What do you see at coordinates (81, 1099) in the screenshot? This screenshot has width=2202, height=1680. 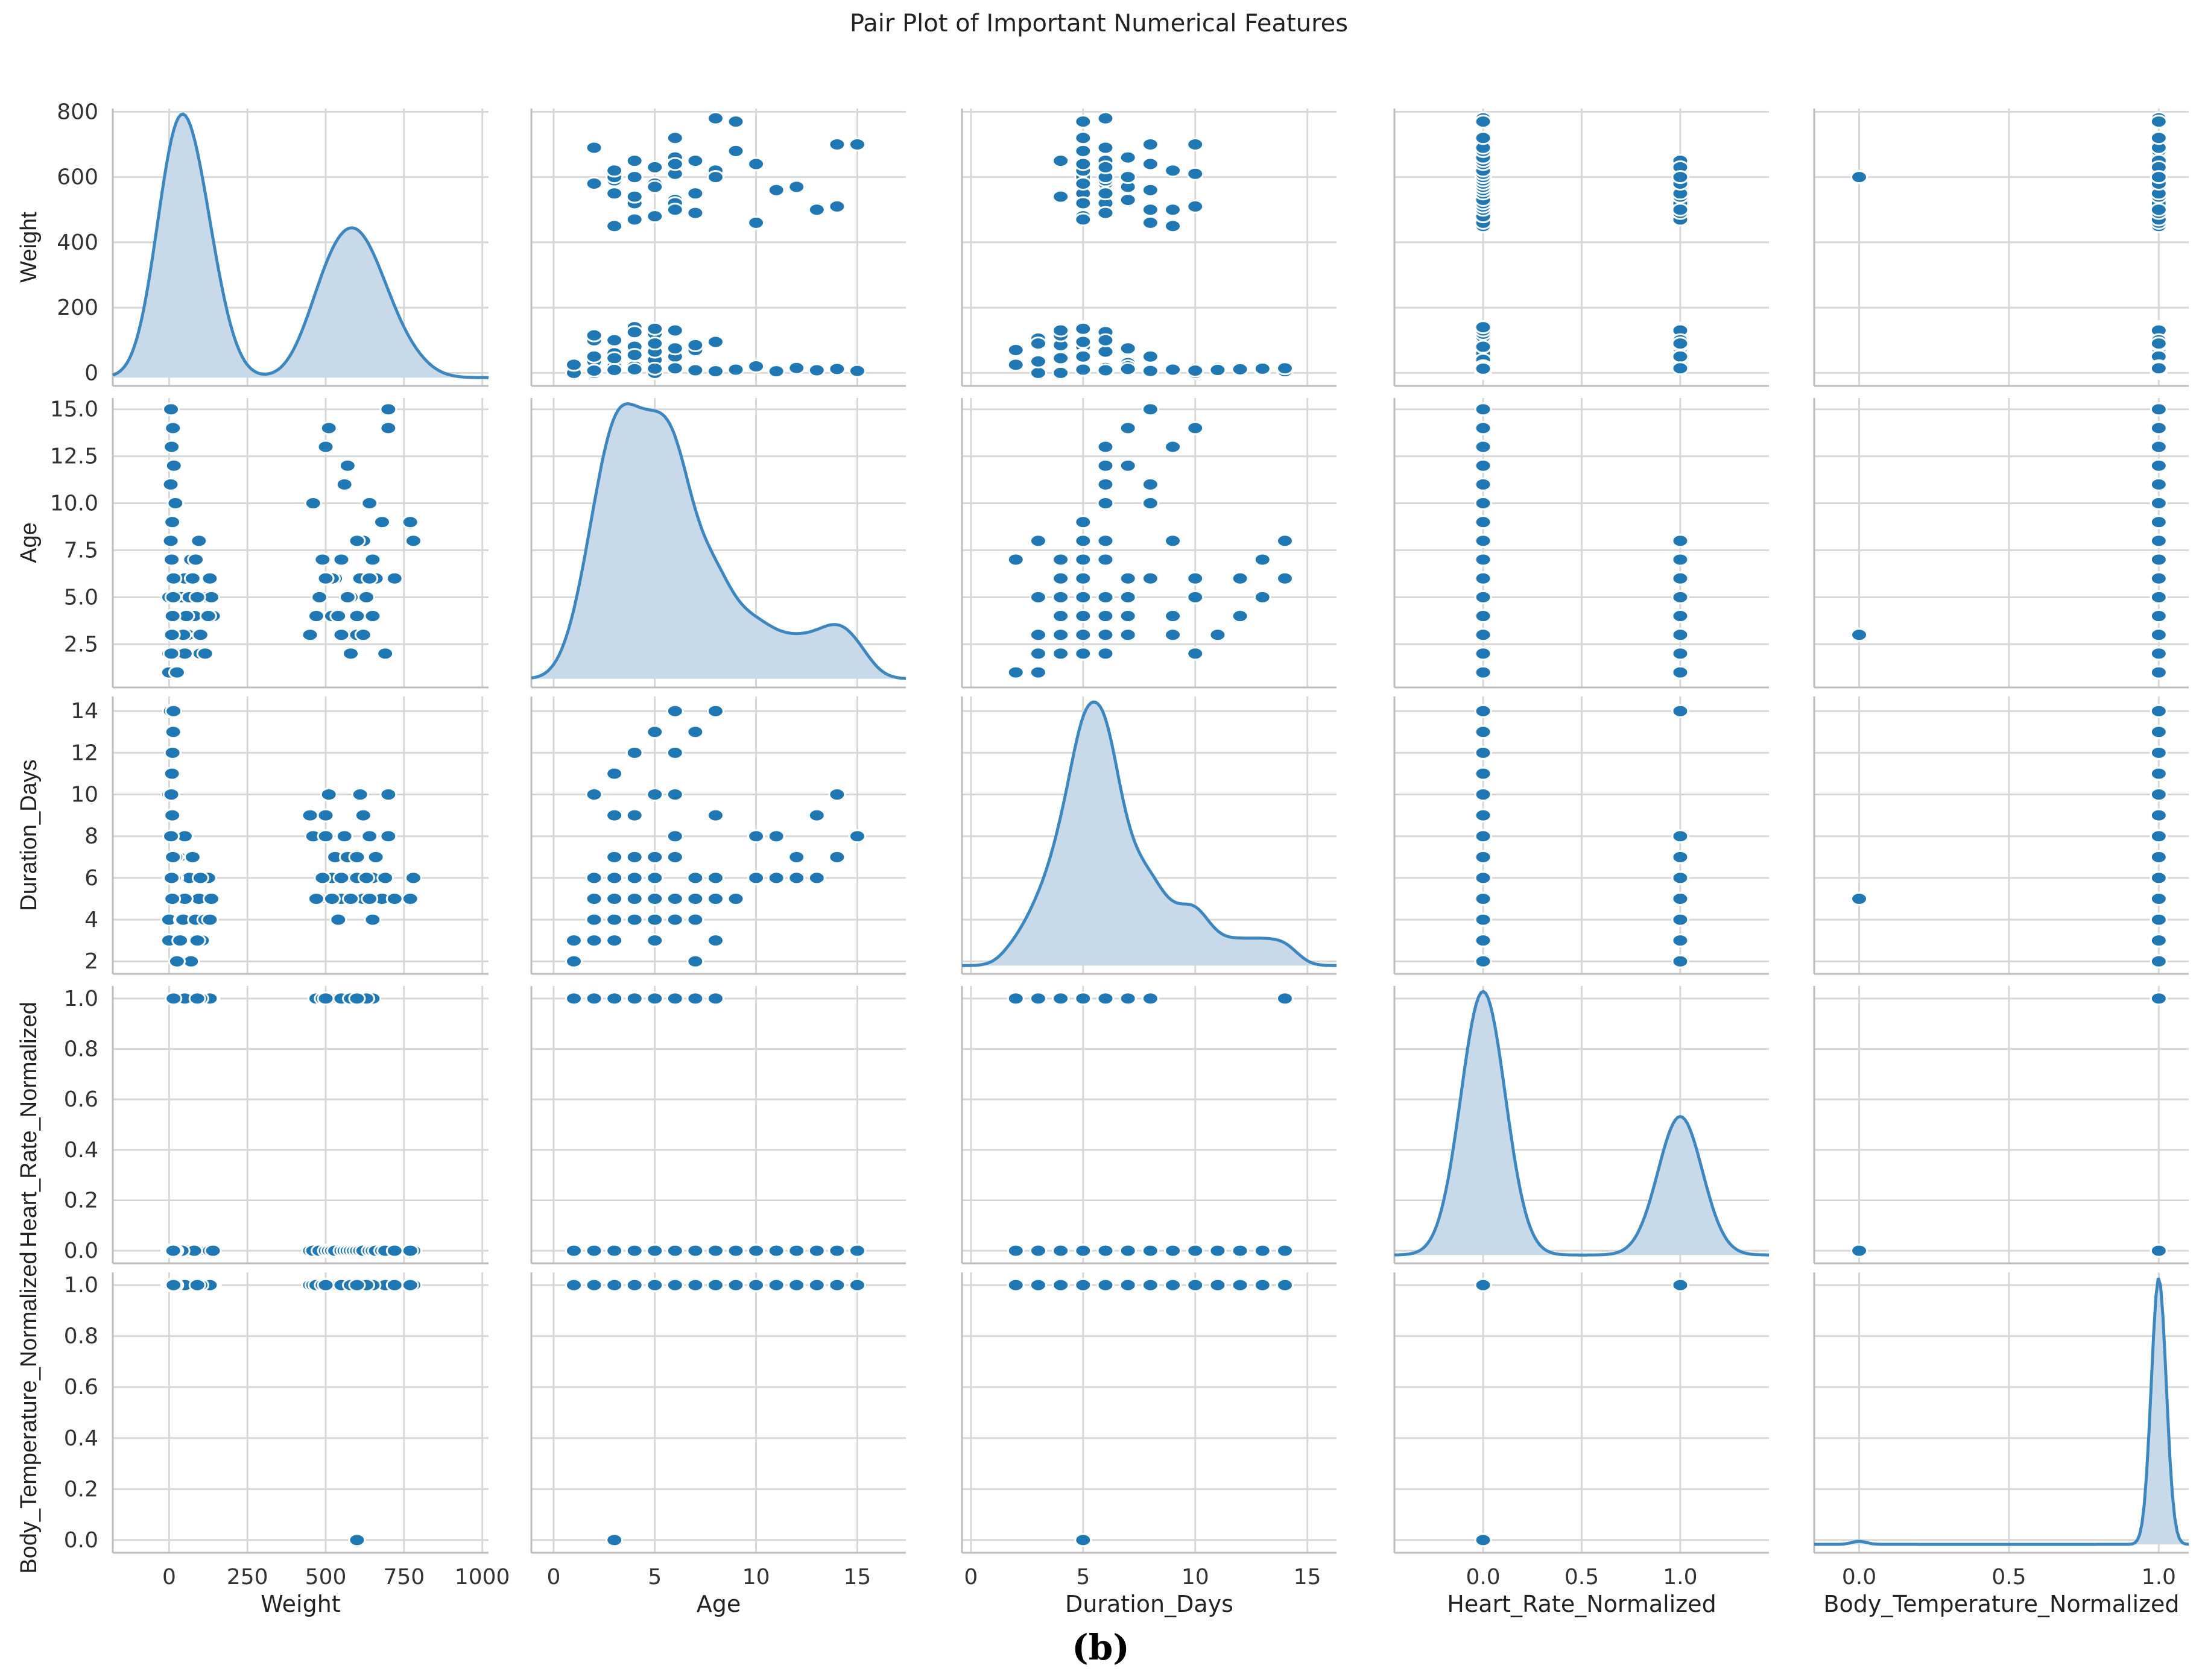 I see `y-tick-label: 0.6` at bounding box center [81, 1099].